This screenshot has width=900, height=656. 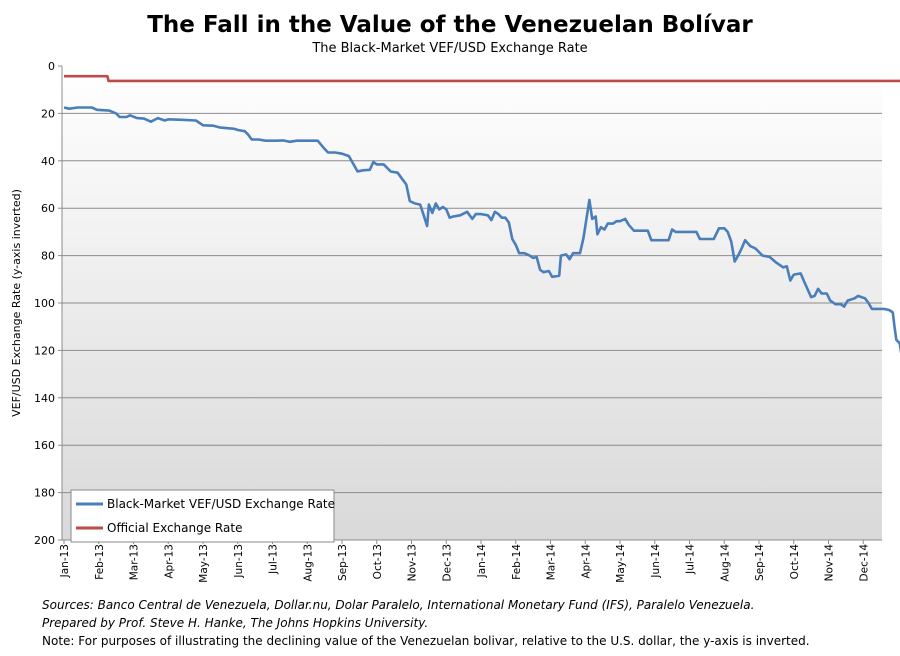 I want to click on x-tick-label: Mar-14, so click(x=552, y=562).